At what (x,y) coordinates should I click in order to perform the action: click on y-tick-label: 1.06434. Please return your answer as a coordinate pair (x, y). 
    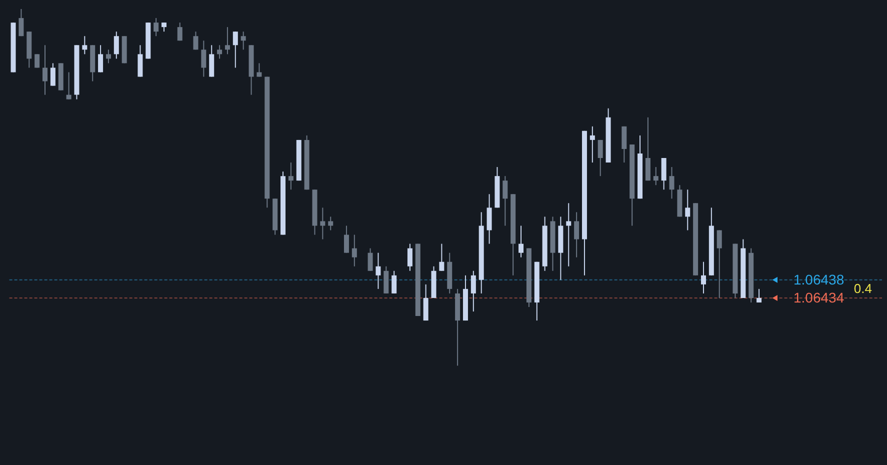
    Looking at the image, I should click on (819, 297).